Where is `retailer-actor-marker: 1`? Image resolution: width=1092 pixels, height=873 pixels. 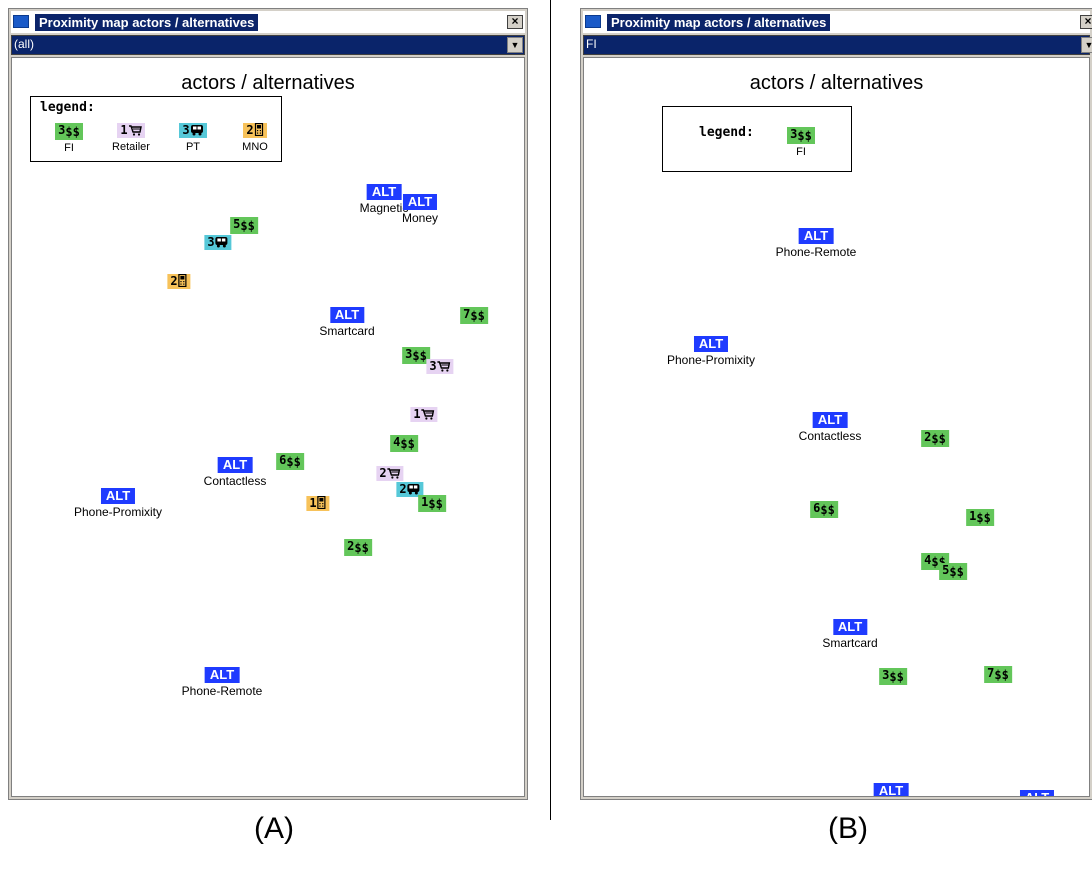
retailer-actor-marker: 1 is located at coordinates (424, 414).